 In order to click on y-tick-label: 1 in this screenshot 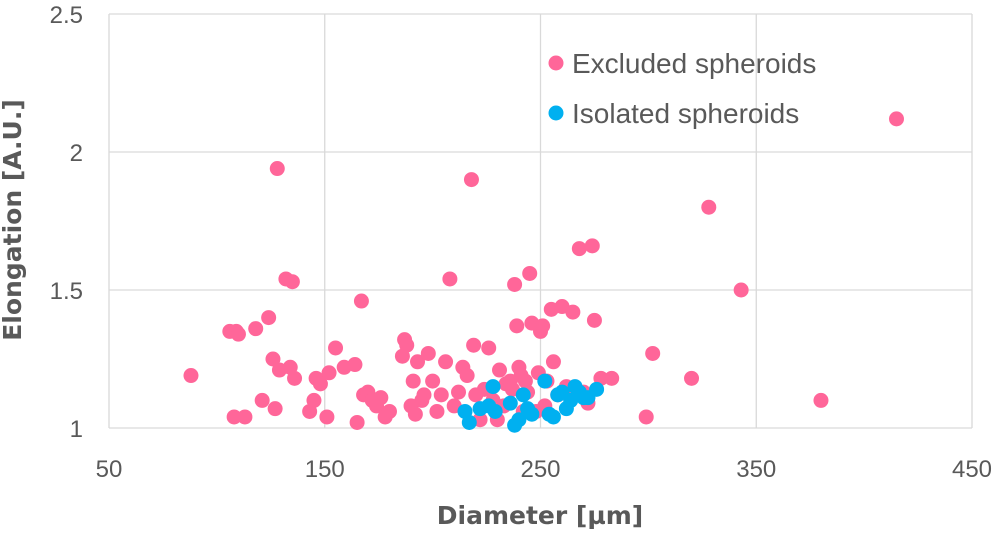, I will do `click(76, 429)`.